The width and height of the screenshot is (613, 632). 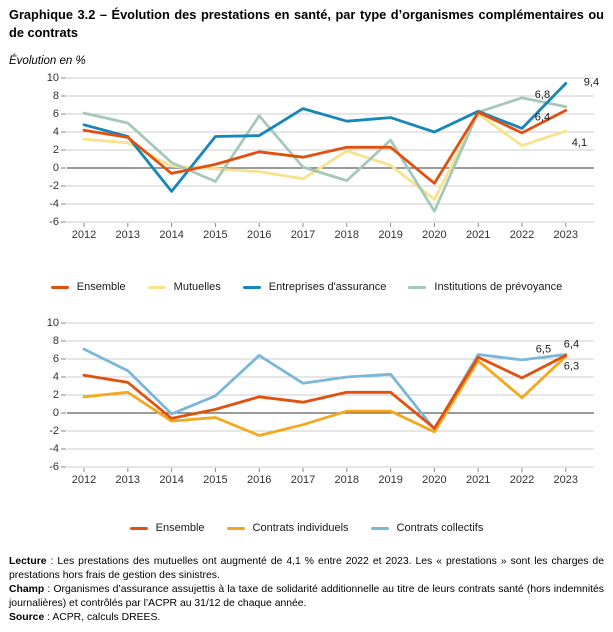 I want to click on data-label: 6,3, so click(x=571, y=367).